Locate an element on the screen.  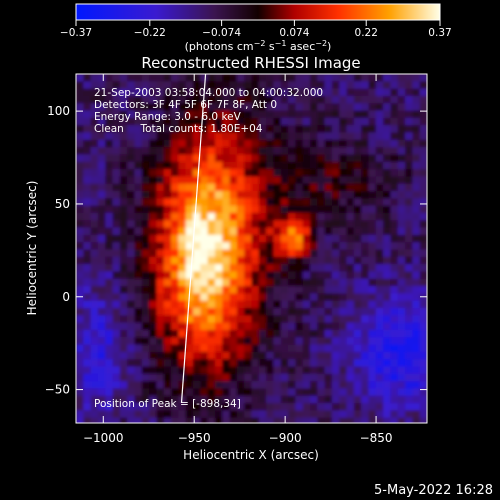
colorbar-tick-label: −0.37 is located at coordinates (76, 33).